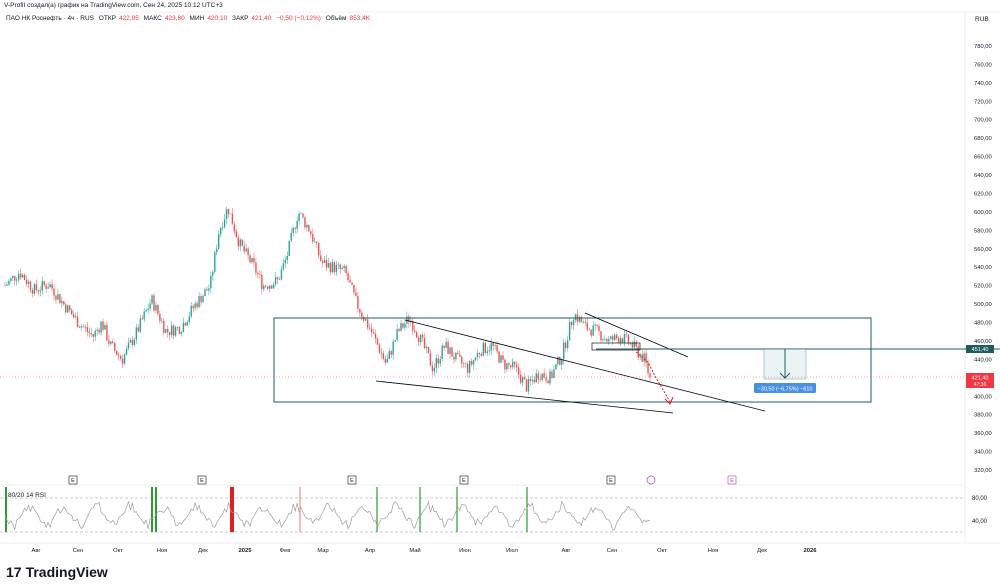  What do you see at coordinates (512, 551) in the screenshot?
I see `time-axis-tick: Июл` at bounding box center [512, 551].